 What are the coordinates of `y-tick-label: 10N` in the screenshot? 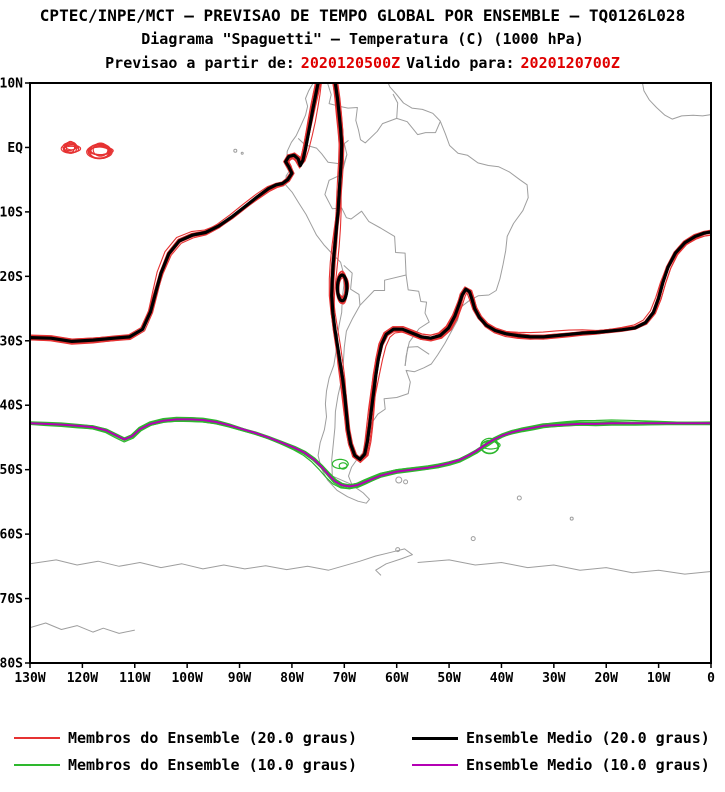 It's located at (11, 84).